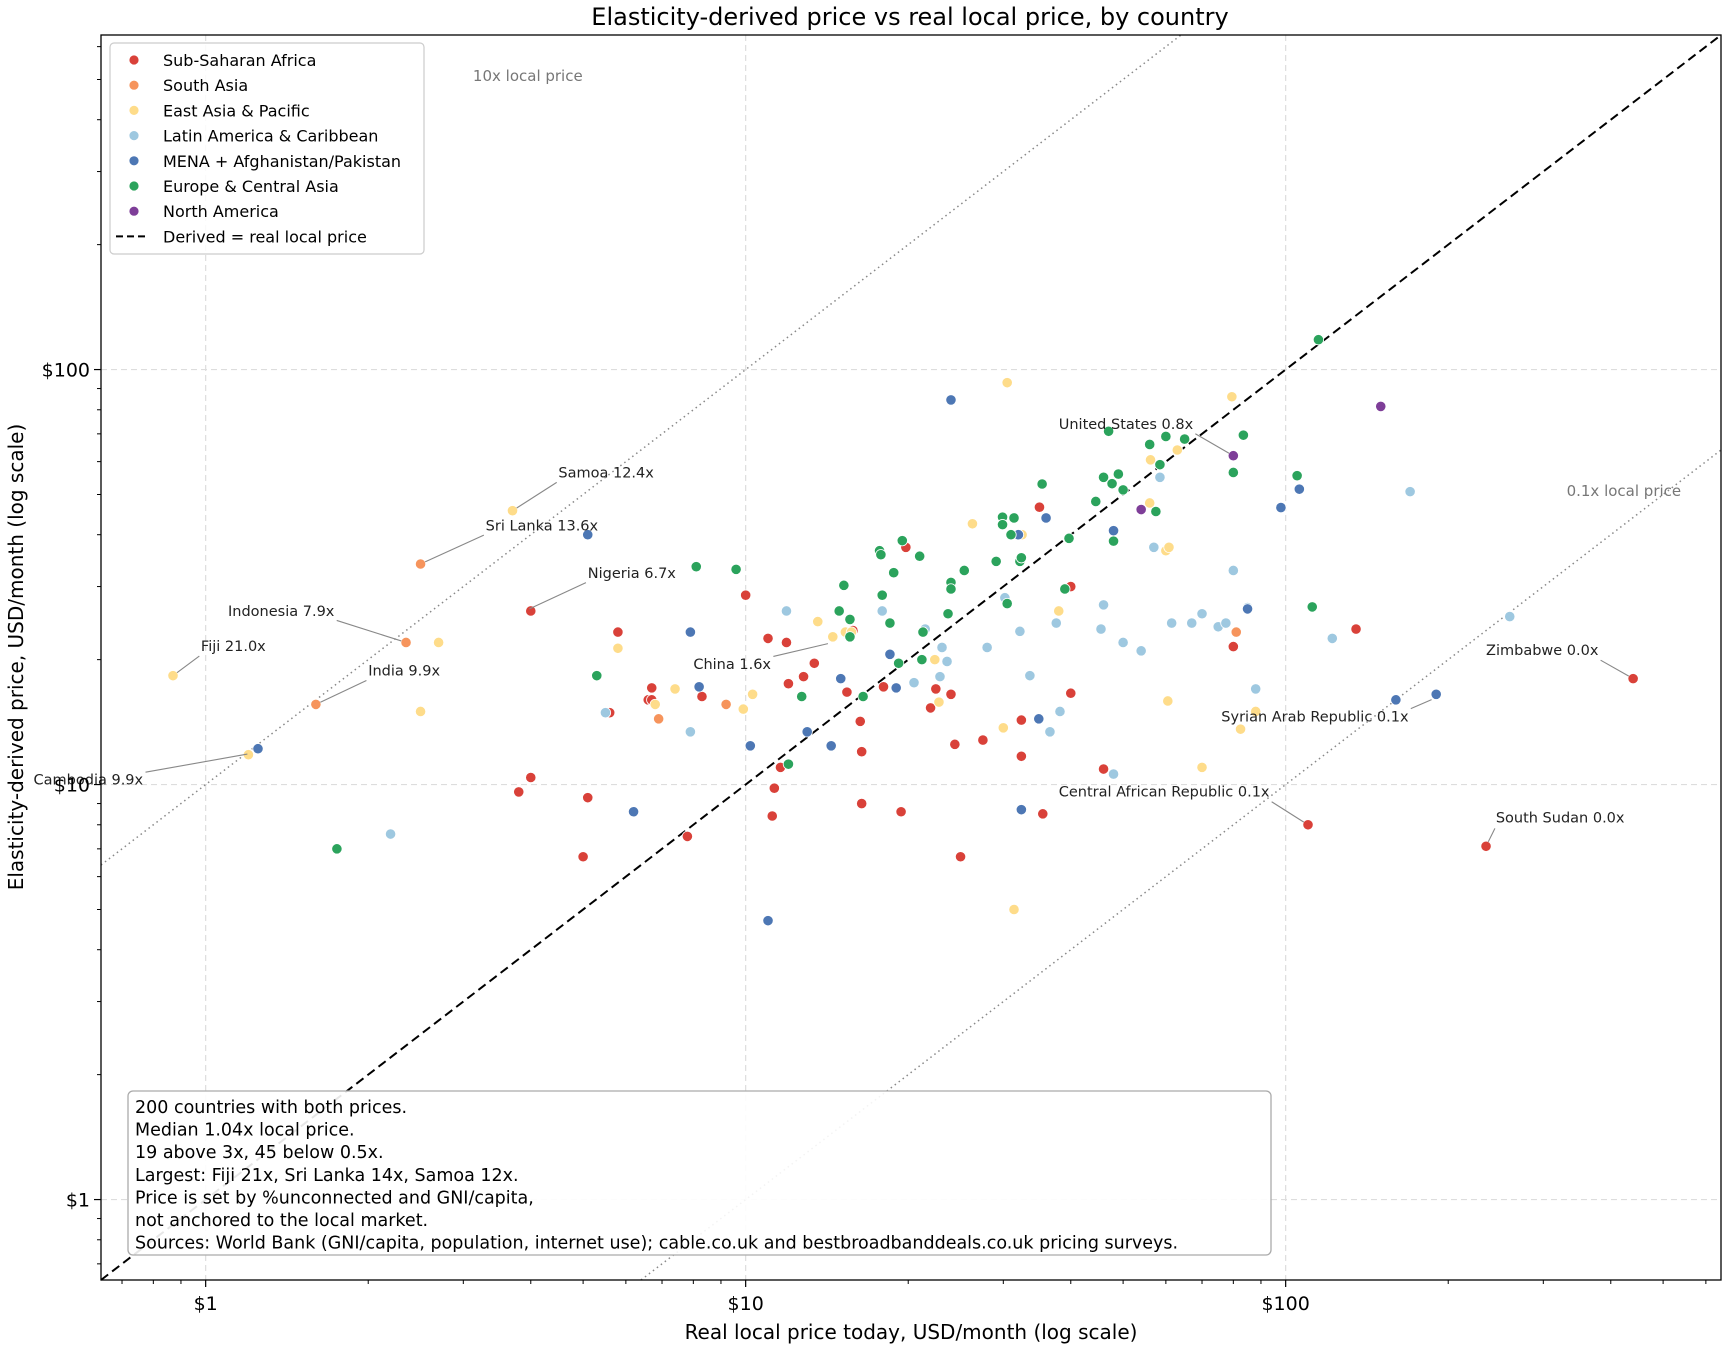  I want to click on legend-entry-label: East Asia & Pacific, so click(236, 110).